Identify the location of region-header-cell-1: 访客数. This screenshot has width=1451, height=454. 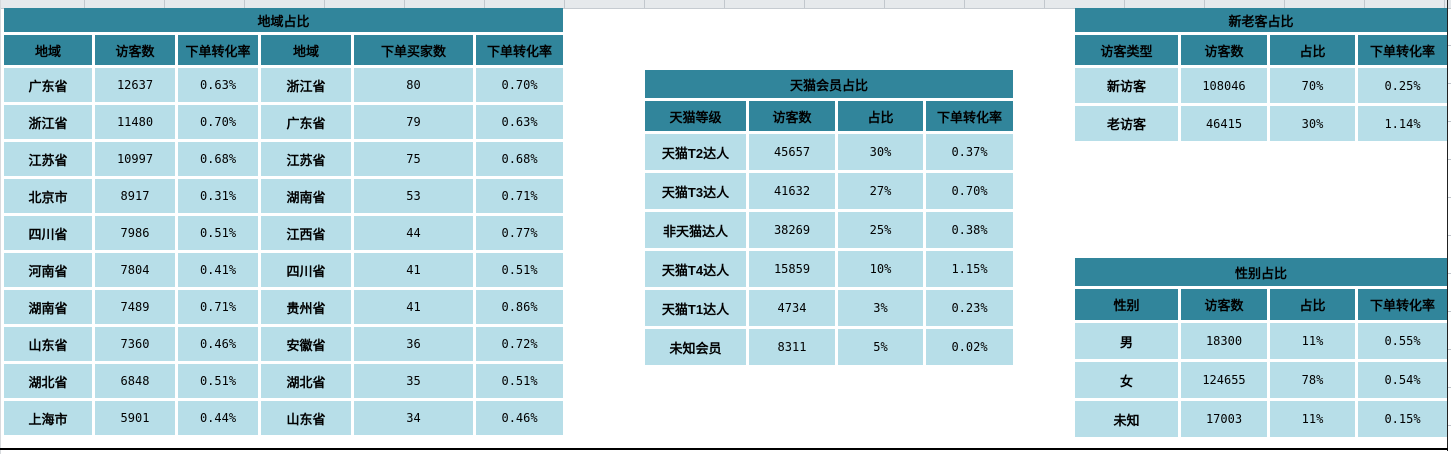
(135, 50).